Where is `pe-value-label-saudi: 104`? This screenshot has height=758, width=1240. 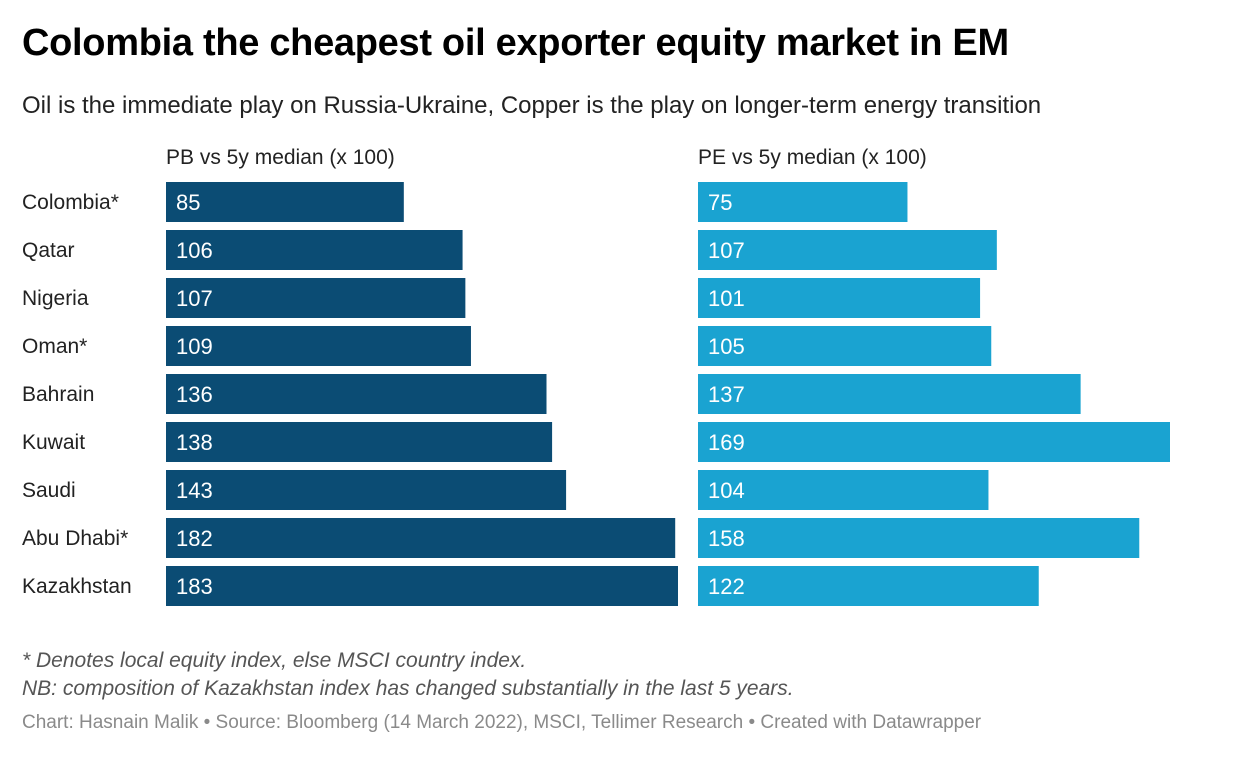 pe-value-label-saudi: 104 is located at coordinates (726, 490).